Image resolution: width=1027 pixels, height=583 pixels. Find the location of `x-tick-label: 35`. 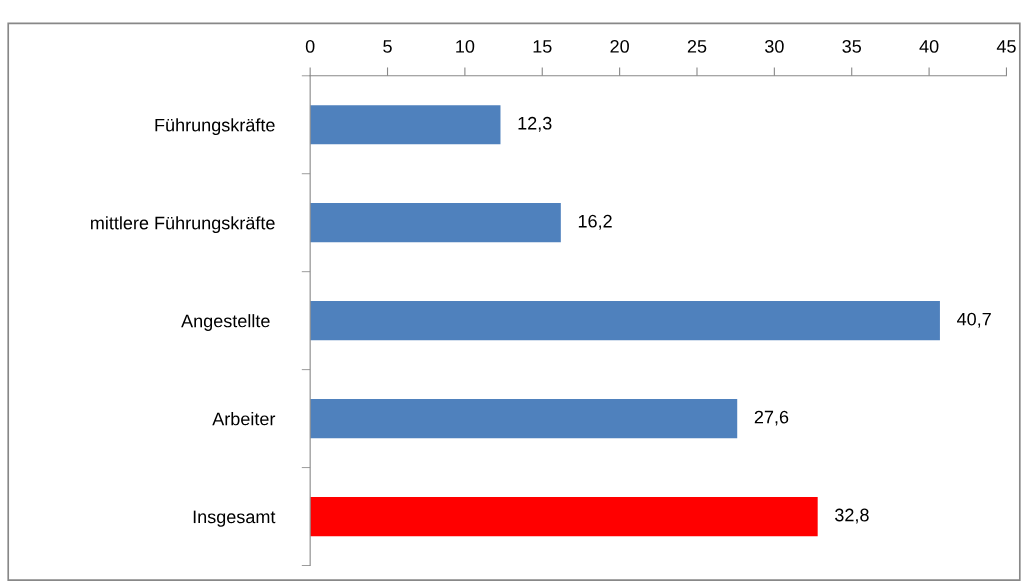

x-tick-label: 35 is located at coordinates (852, 46).